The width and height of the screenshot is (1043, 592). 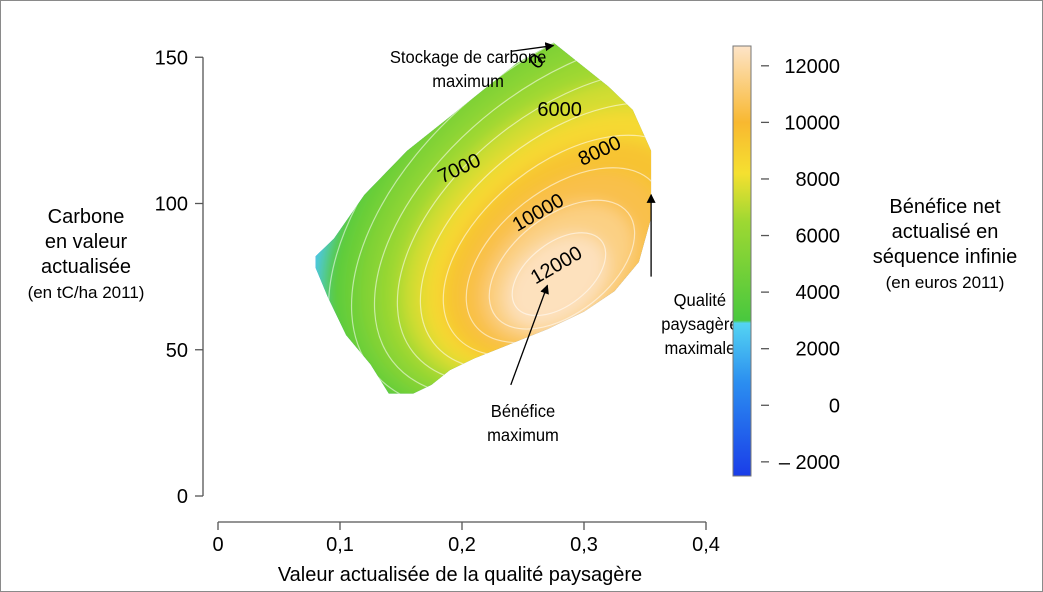 I want to click on y-axis: 0 50 100 150, so click(x=179, y=277).